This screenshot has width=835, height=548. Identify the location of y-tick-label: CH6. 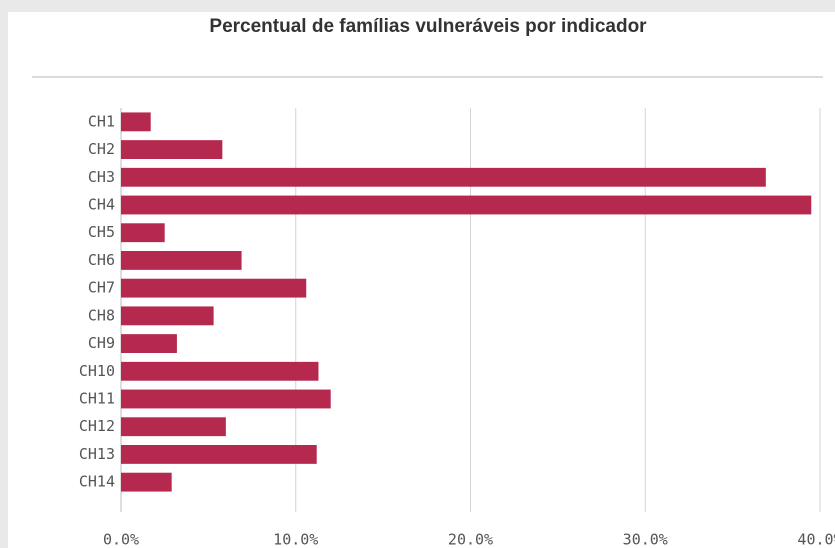
(101, 260).